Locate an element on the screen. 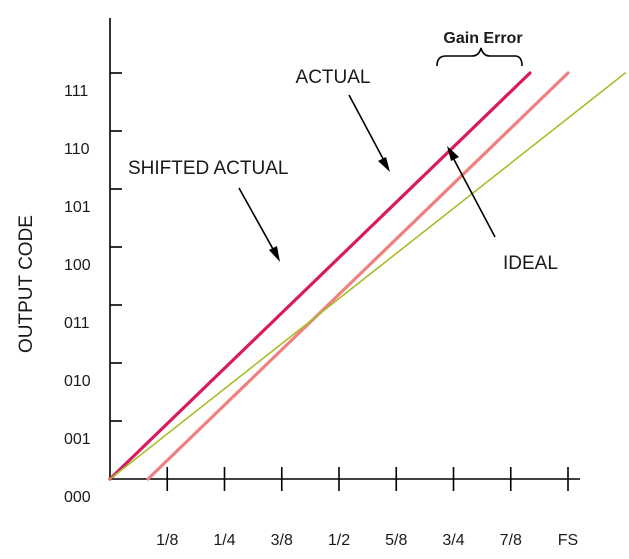 The image size is (629, 559). ideal-arrow is located at coordinates (472, 194).